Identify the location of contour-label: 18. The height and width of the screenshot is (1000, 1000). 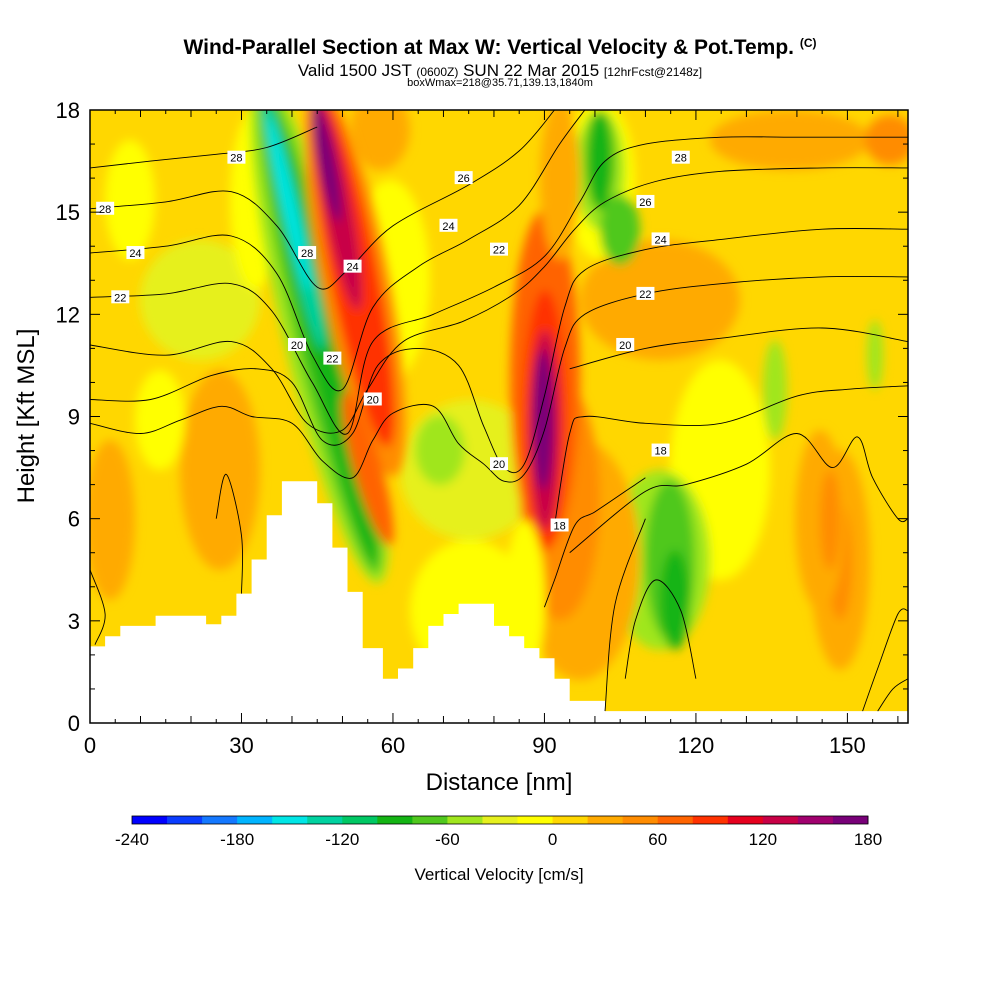
(660, 450).